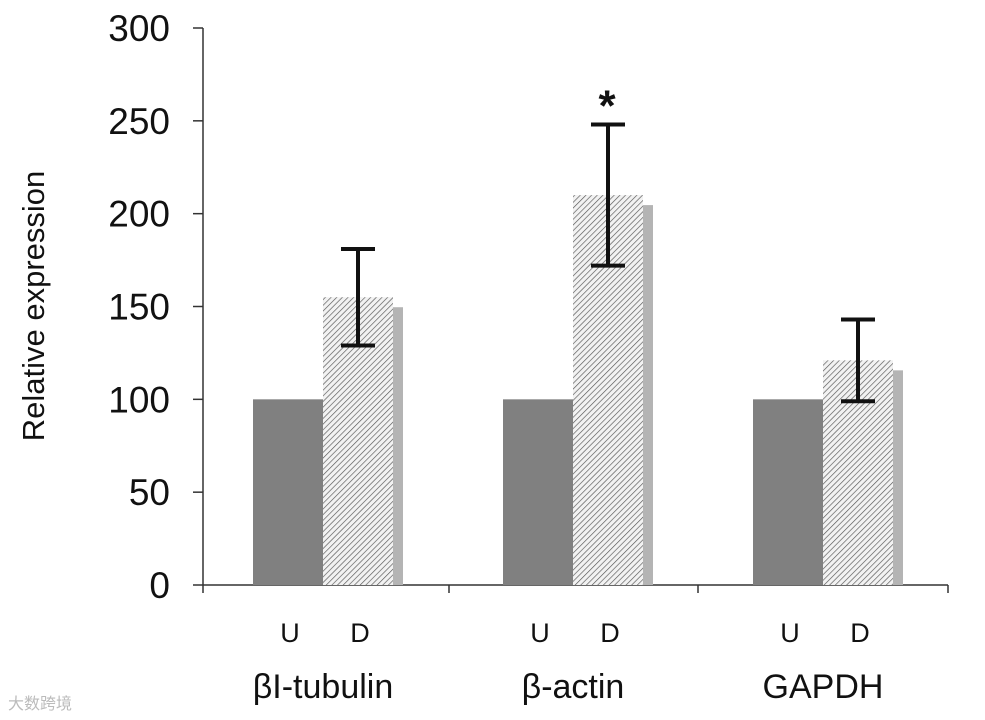 Image resolution: width=985 pixels, height=720 pixels. Describe the element at coordinates (139, 121) in the screenshot. I see `y-tick-label: 250` at that location.